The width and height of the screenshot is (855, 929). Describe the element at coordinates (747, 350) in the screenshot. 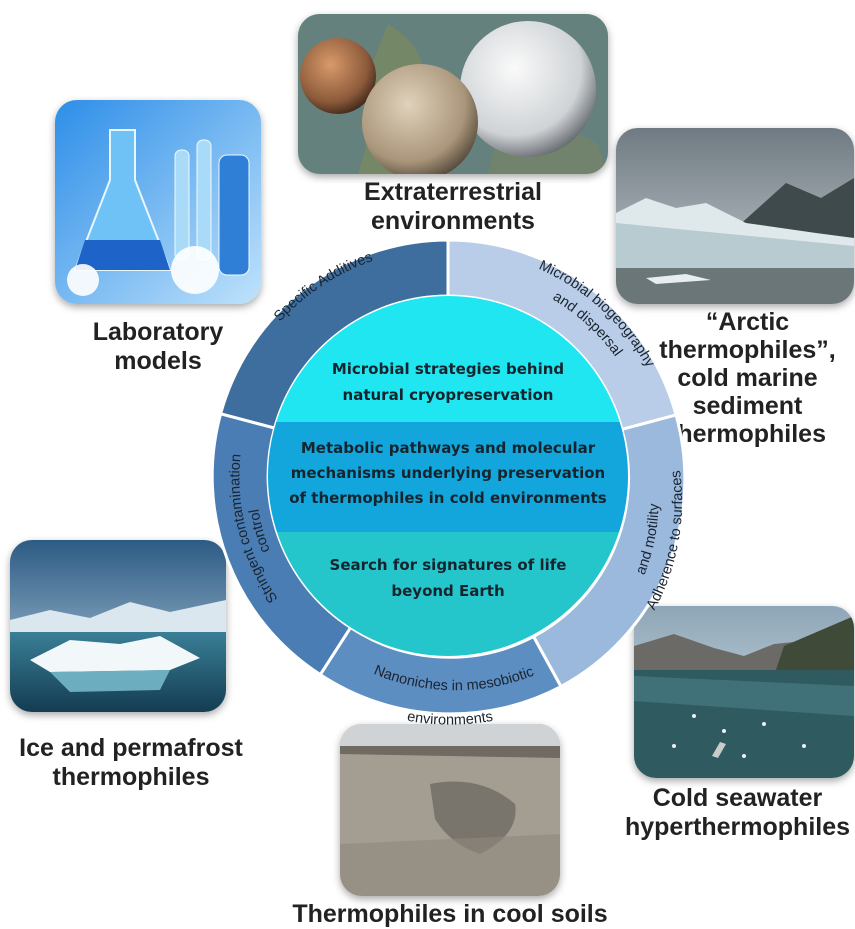

I see `caption-line: thermophiles”,` at that location.